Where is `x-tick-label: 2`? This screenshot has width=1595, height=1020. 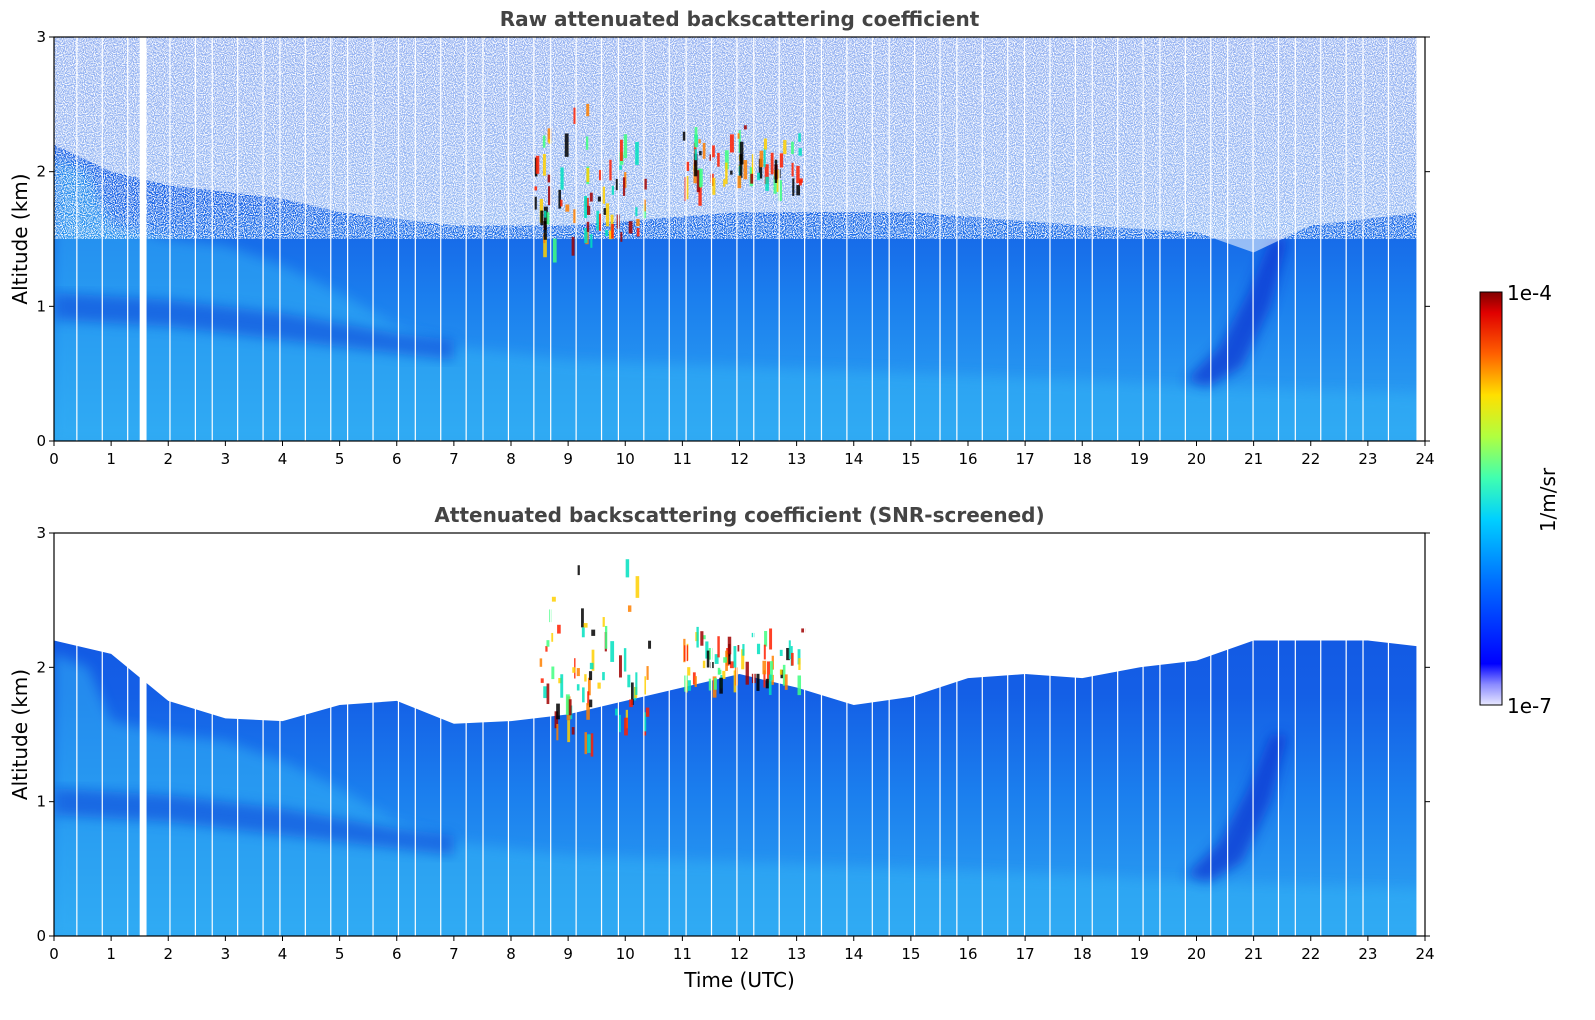
x-tick-label: 2 is located at coordinates (168, 954).